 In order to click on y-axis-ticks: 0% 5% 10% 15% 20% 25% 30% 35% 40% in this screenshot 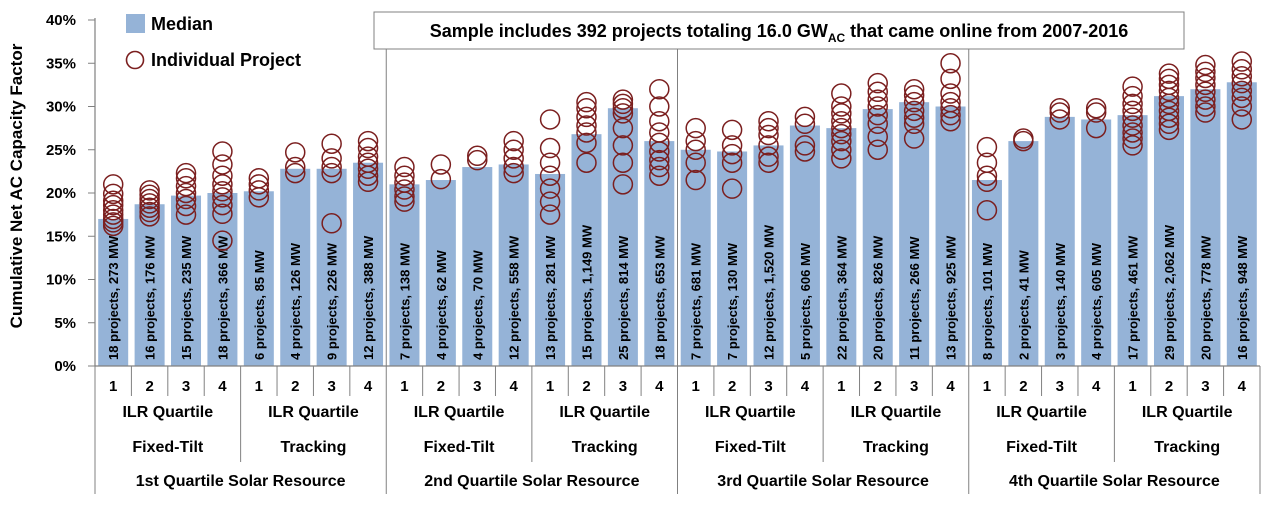, I will do `click(70, 193)`.